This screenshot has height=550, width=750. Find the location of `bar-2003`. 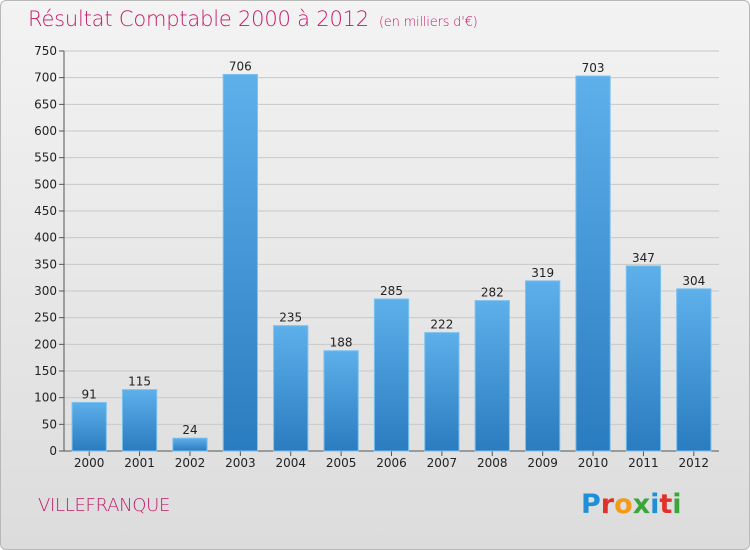

bar-2003 is located at coordinates (240, 262).